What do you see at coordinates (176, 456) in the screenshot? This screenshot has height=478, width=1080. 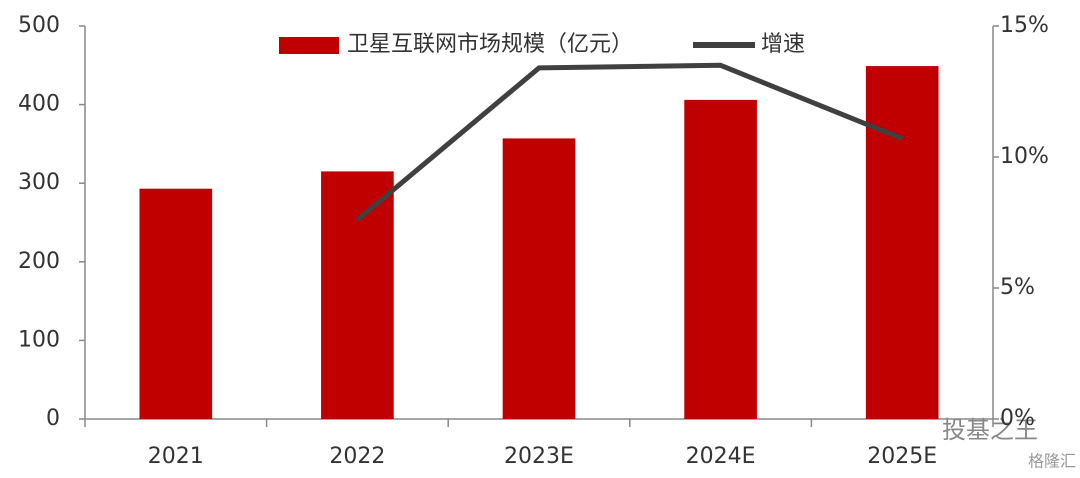 I see `x-tick-label: 2021` at bounding box center [176, 456].